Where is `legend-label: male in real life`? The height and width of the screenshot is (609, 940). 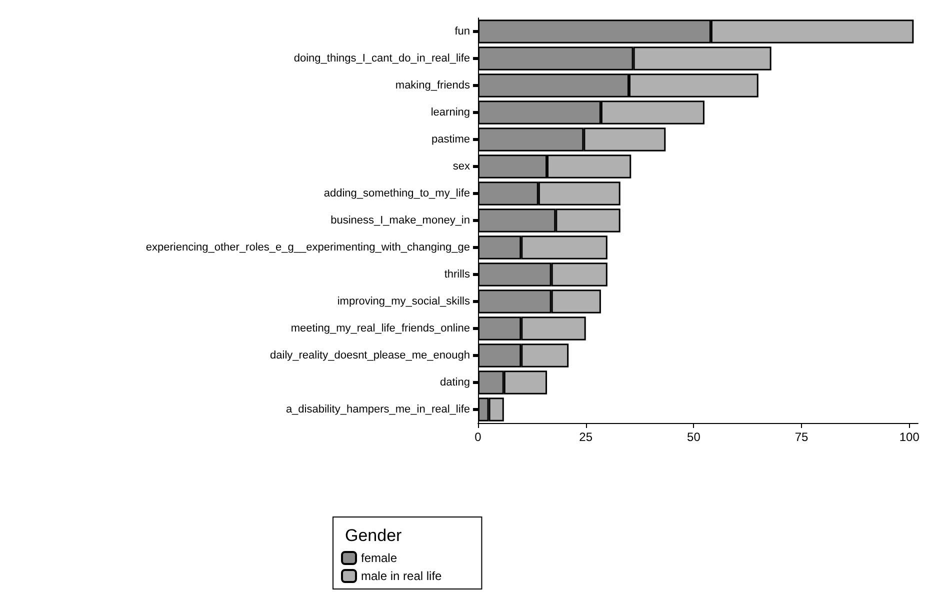 legend-label: male in real life is located at coordinates (401, 576).